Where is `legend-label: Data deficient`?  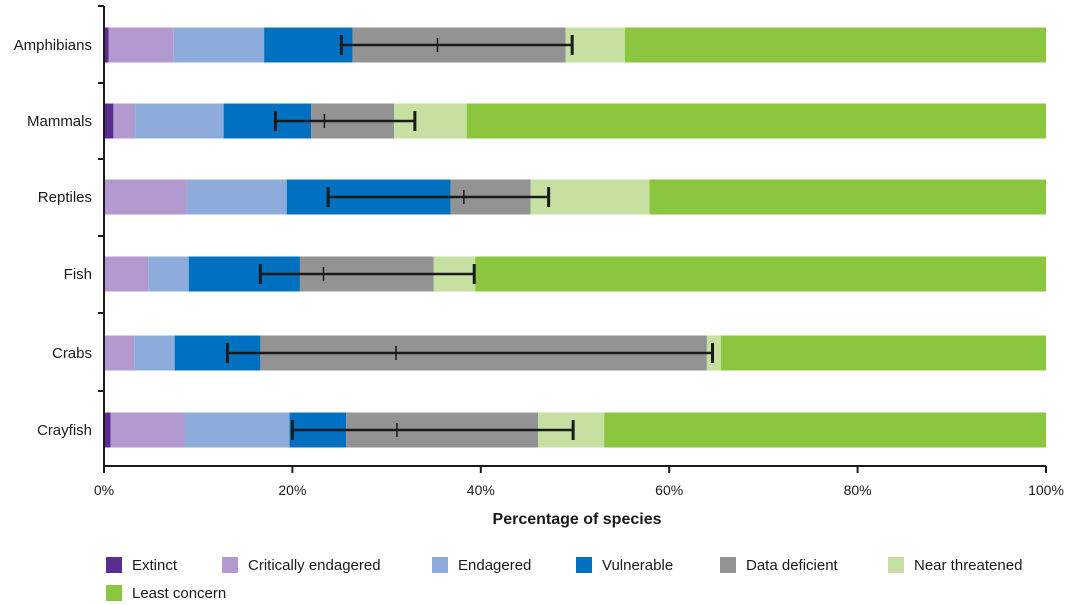 legend-label: Data deficient is located at coordinates (792, 565).